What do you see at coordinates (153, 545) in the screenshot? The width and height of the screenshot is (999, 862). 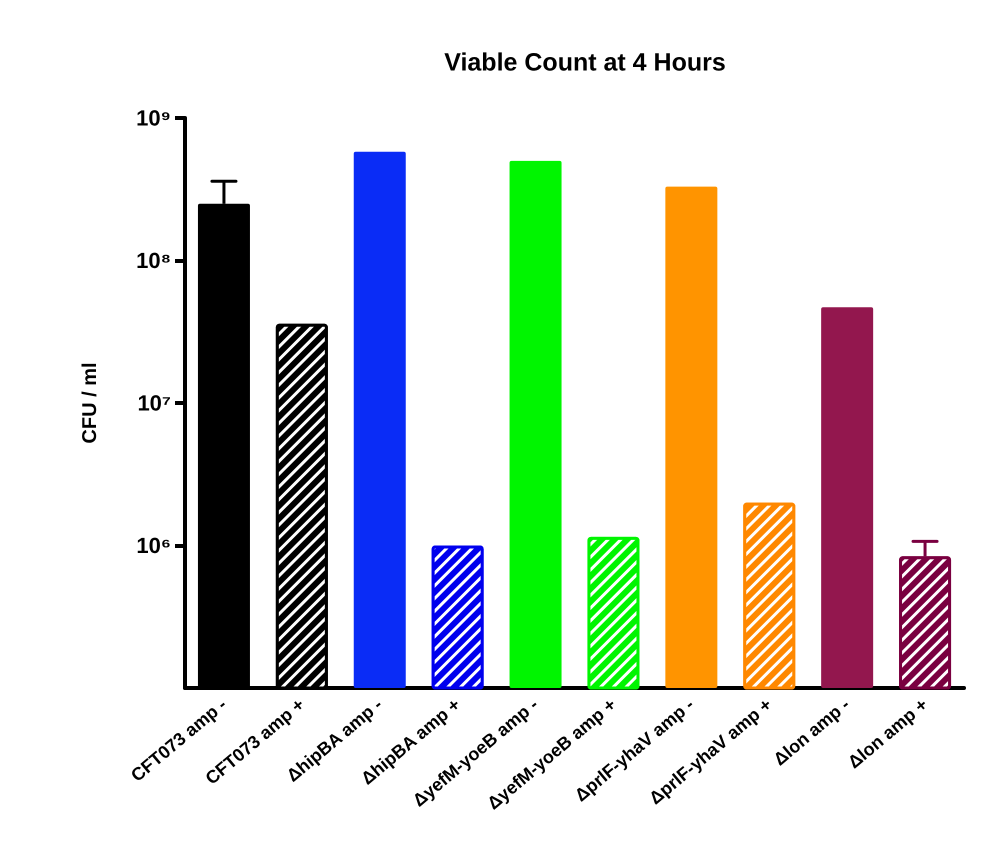 I see `y-tick-label: 10⁶` at bounding box center [153, 545].